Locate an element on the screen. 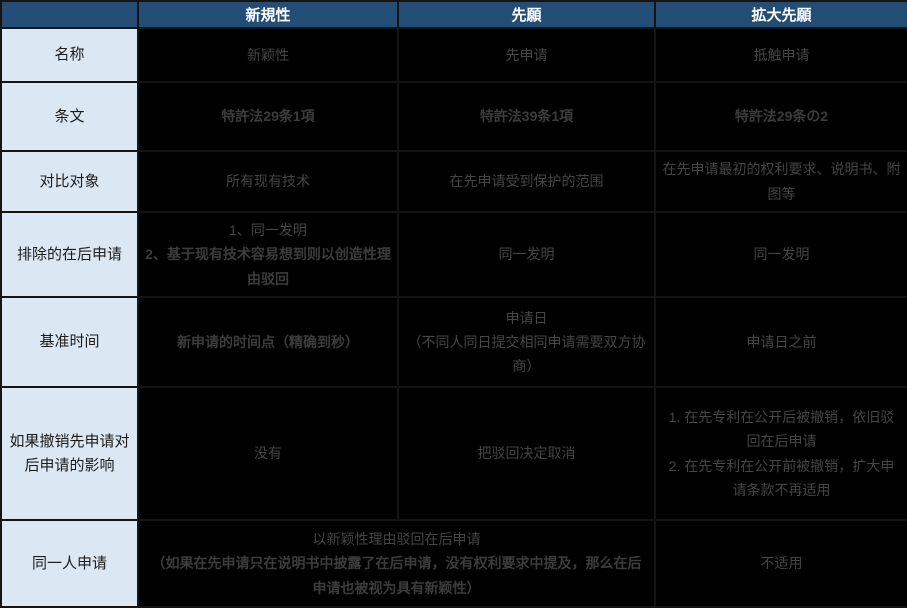  cell: 1、同一发明 2、基于现有技术容易想到则以创造性理由驳回 is located at coordinates (268, 254).